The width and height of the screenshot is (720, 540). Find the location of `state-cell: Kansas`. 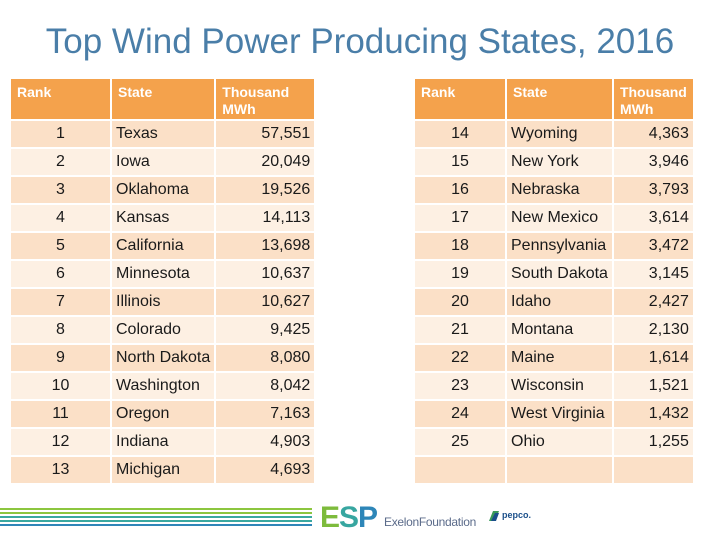

state-cell: Kansas is located at coordinates (163, 218).